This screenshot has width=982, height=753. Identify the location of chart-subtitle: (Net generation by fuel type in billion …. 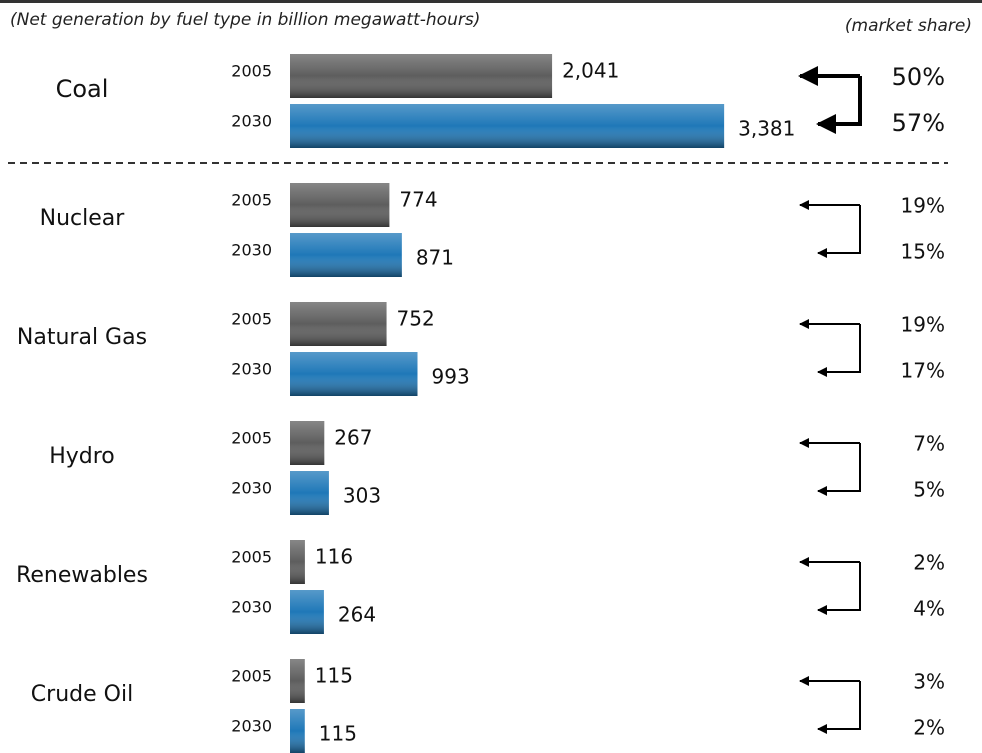
(245, 20).